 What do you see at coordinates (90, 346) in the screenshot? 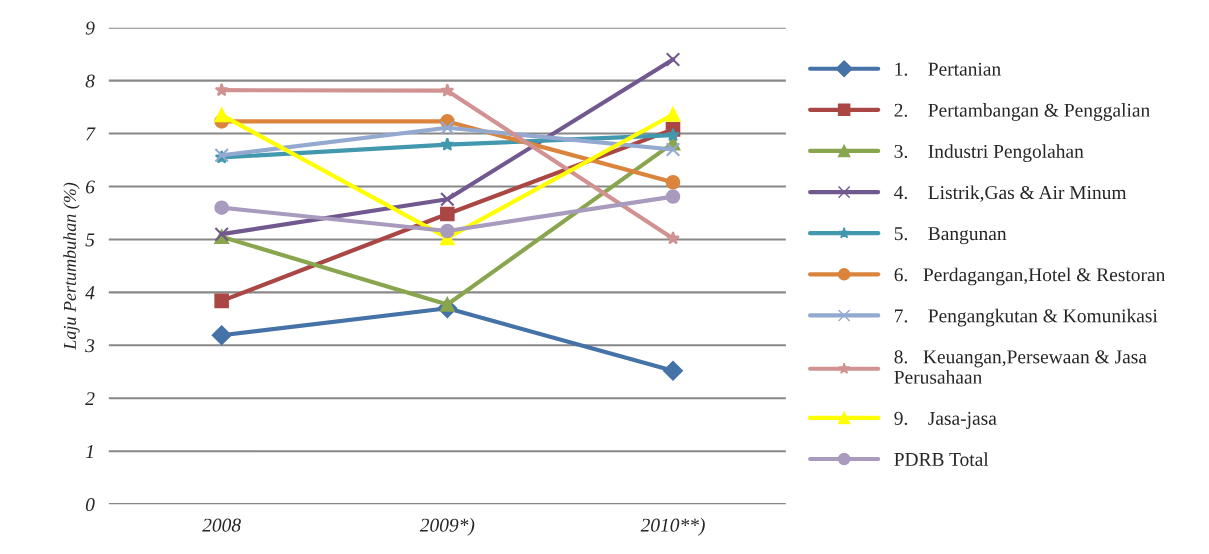
I see `y-tick-label: 3` at bounding box center [90, 346].